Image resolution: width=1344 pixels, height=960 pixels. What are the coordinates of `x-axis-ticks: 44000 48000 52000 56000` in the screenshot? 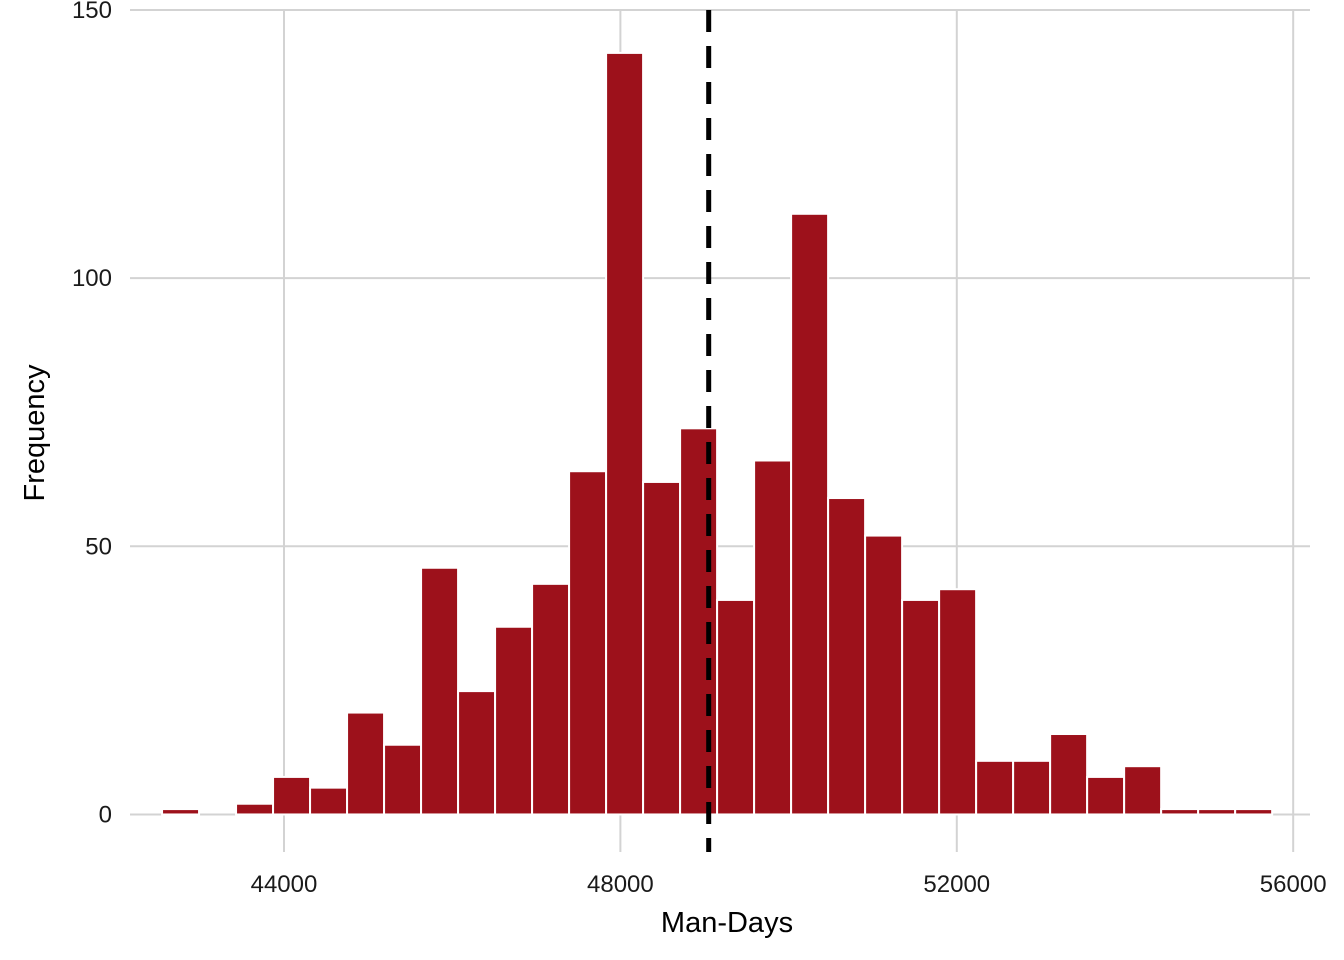 It's located at (789, 884).